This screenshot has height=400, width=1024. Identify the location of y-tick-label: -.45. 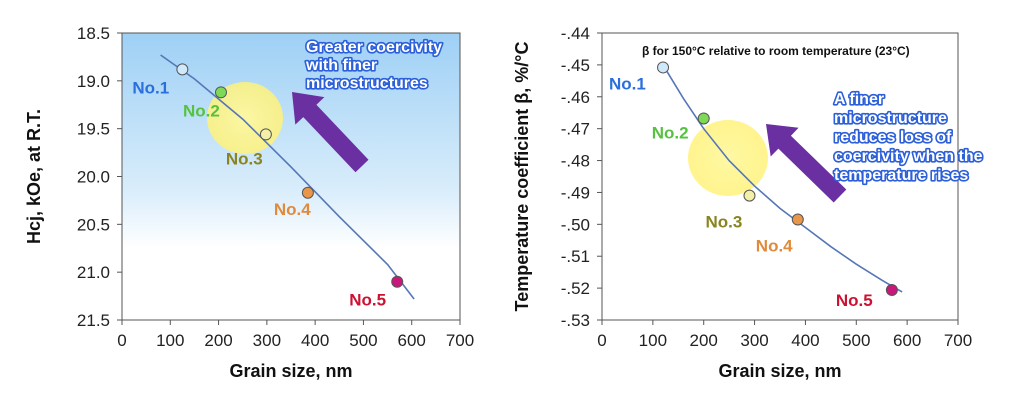
(575, 65).